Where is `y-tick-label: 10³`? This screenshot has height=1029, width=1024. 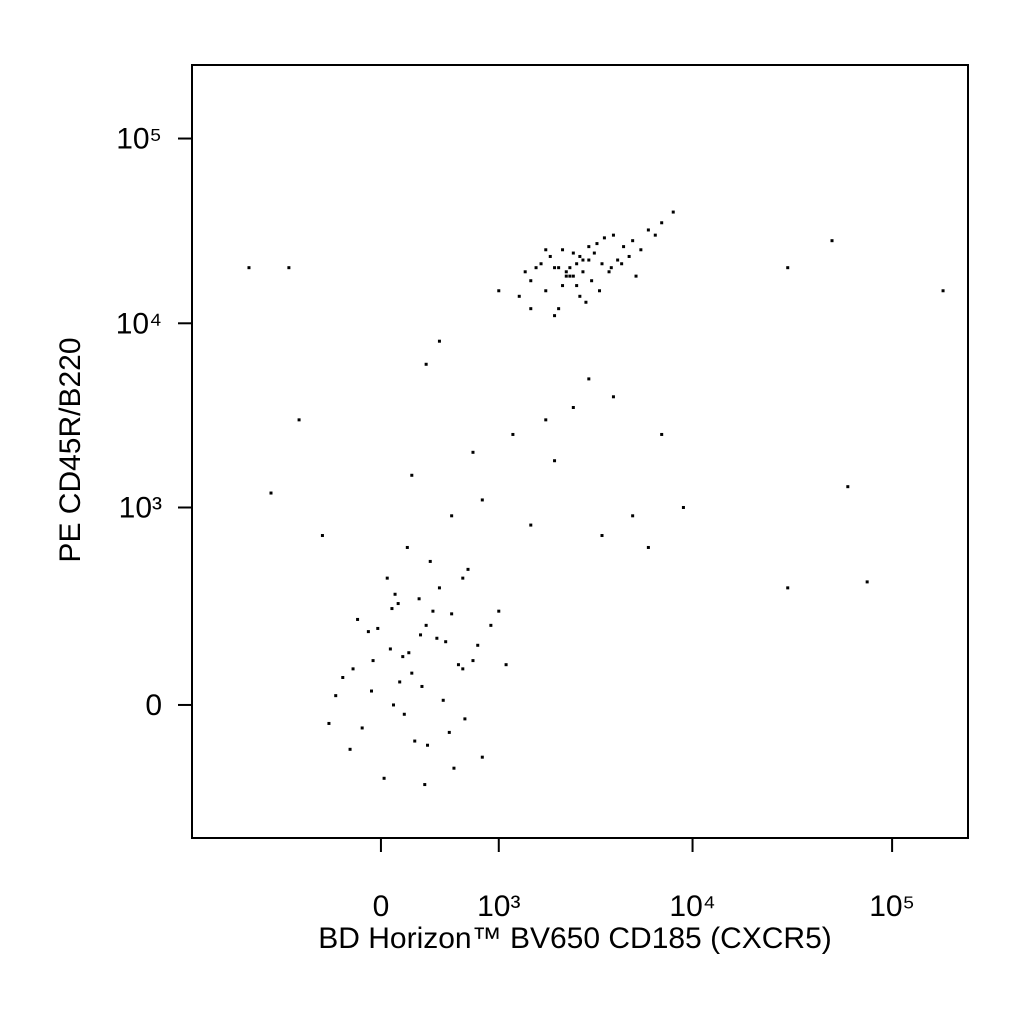
y-tick-label: 10³ is located at coordinates (140, 507).